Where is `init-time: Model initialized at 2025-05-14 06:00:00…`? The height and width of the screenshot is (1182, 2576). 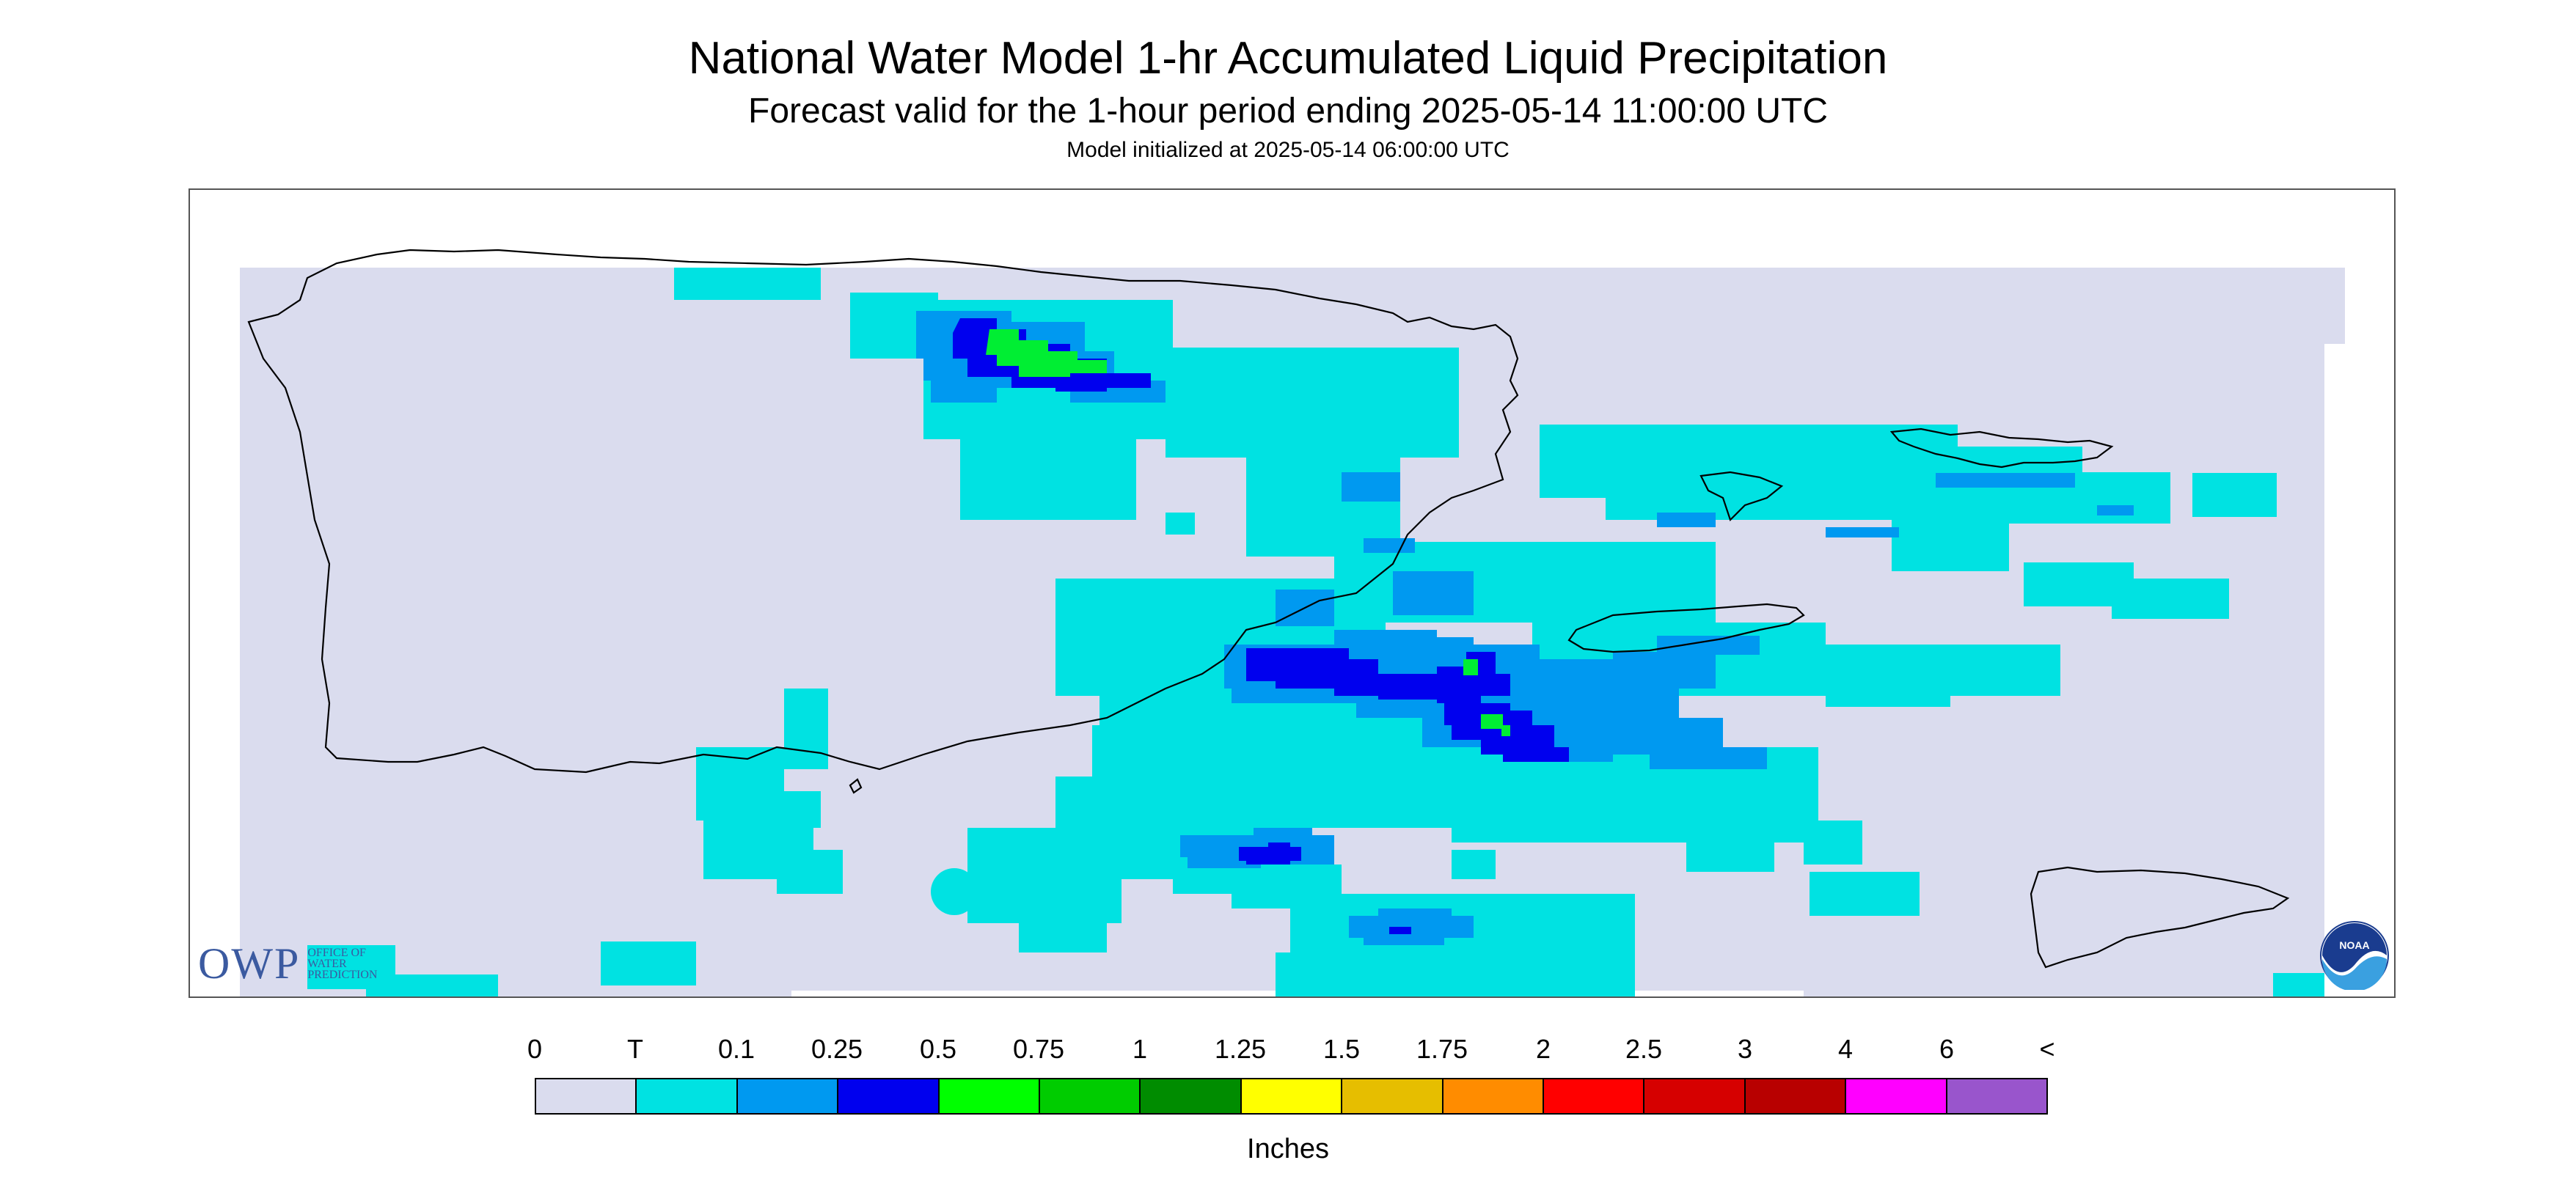
init-time: Model initialized at 2025-05-14 06:00:00… is located at coordinates (1288, 150).